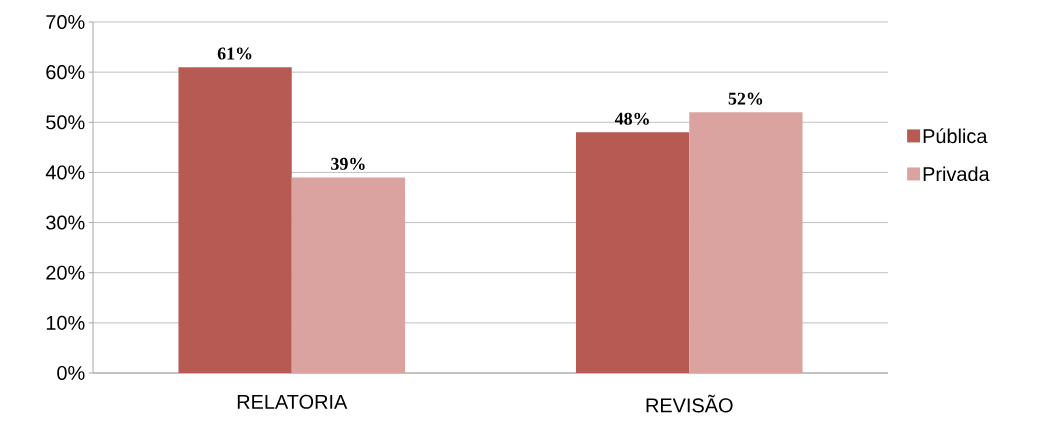 The height and width of the screenshot is (430, 1043). I want to click on y-tick-label: 50%, so click(65, 122).